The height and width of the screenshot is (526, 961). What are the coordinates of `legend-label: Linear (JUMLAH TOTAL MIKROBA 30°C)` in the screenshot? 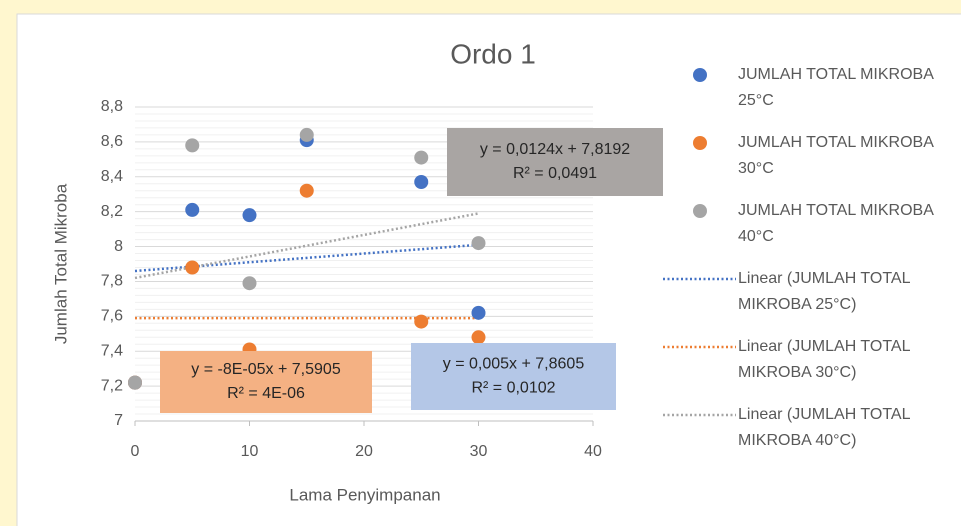 It's located at (824, 359).